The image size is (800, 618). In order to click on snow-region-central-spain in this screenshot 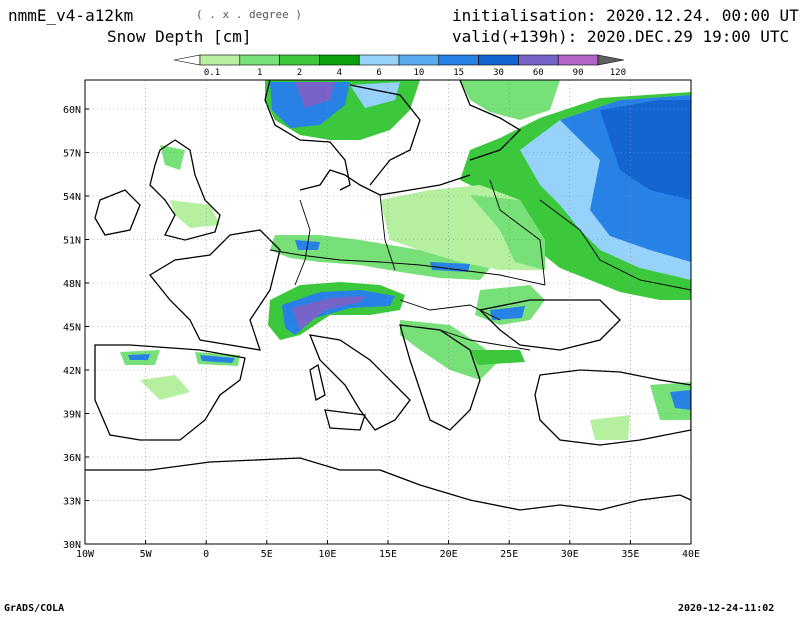, I will do `click(165, 387)`.